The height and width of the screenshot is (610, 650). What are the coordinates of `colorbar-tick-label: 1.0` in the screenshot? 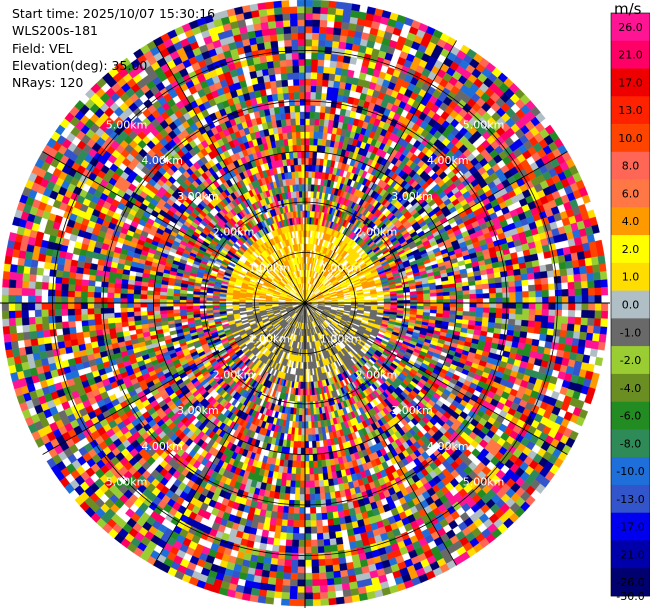 It's located at (631, 277).